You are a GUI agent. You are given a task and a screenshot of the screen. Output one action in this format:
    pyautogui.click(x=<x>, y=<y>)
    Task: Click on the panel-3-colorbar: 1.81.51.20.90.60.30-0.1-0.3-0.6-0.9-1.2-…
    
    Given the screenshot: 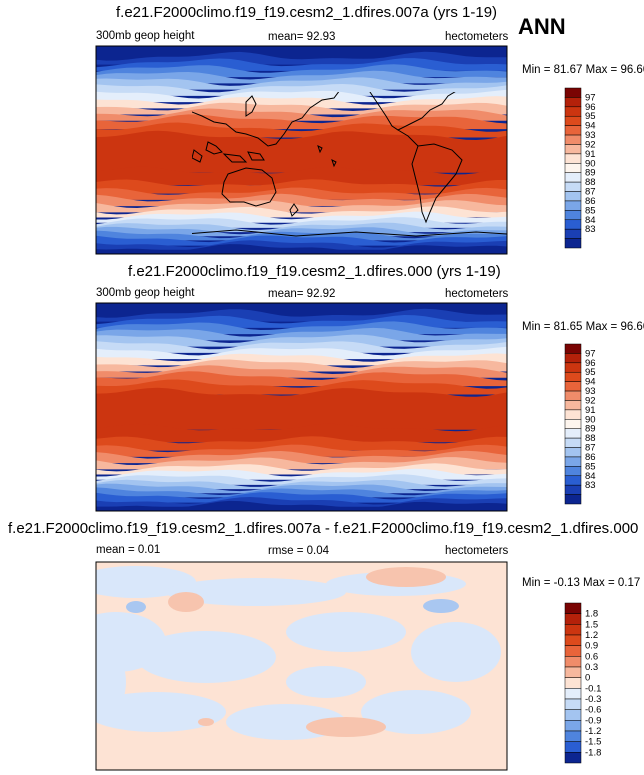 What is the action you would take?
    pyautogui.click(x=582, y=683)
    